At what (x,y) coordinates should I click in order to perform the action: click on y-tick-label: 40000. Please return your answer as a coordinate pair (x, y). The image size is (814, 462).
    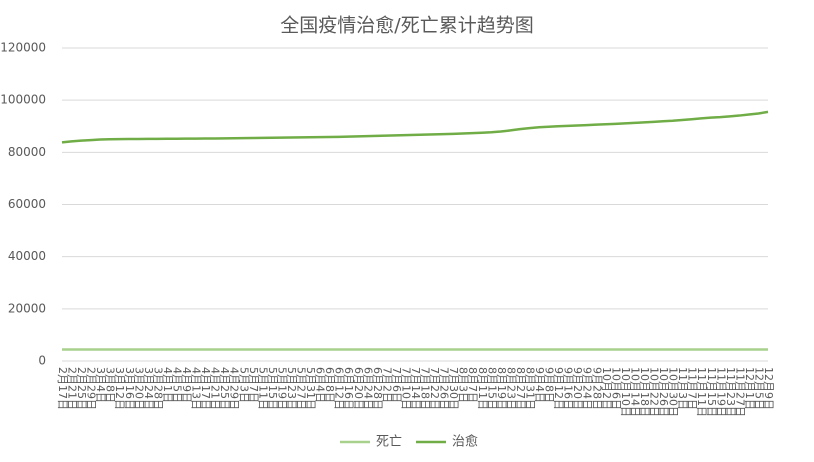
    Looking at the image, I should click on (27, 256).